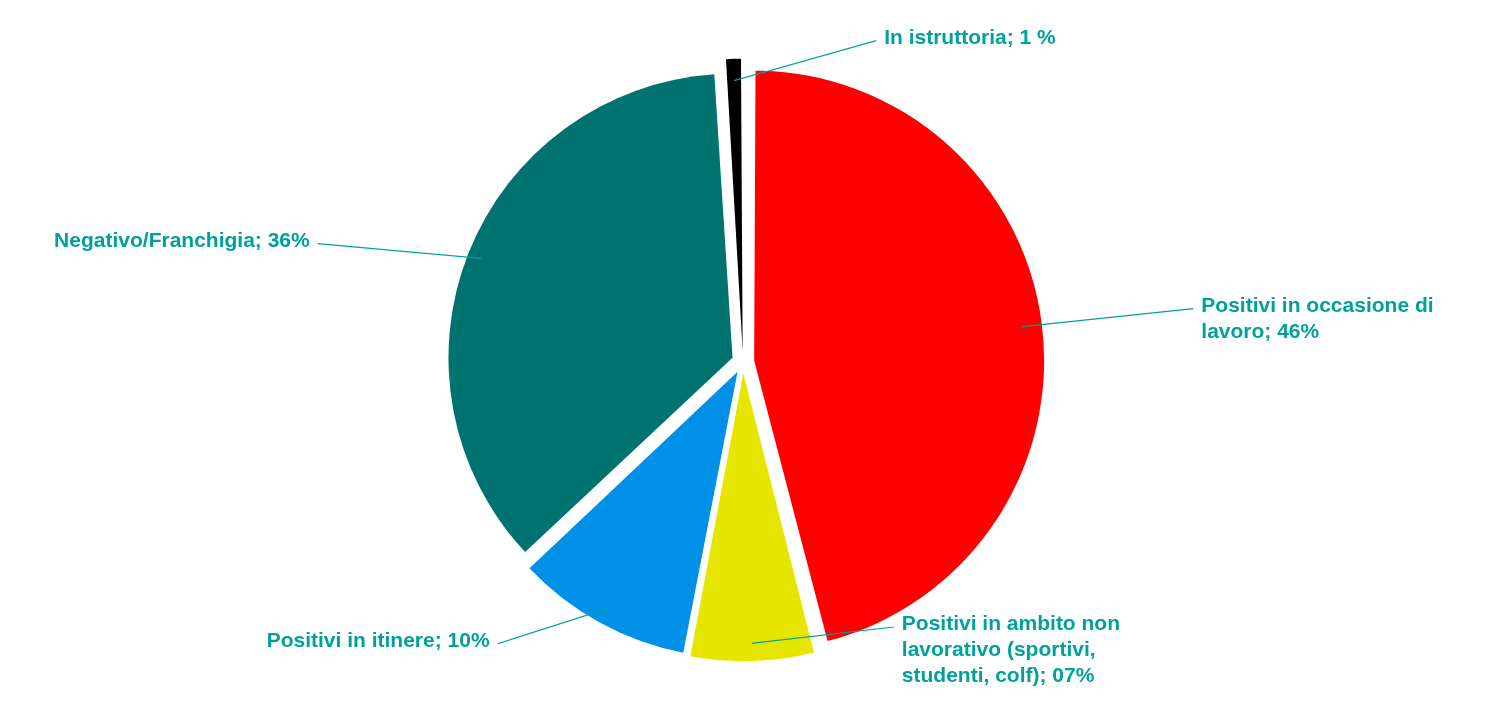 The image size is (1488, 704). Describe the element at coordinates (1011, 649) in the screenshot. I see `slice-label: Positivi in ambito non lavorativo (sportivi, studenti, colf); 07%` at that location.